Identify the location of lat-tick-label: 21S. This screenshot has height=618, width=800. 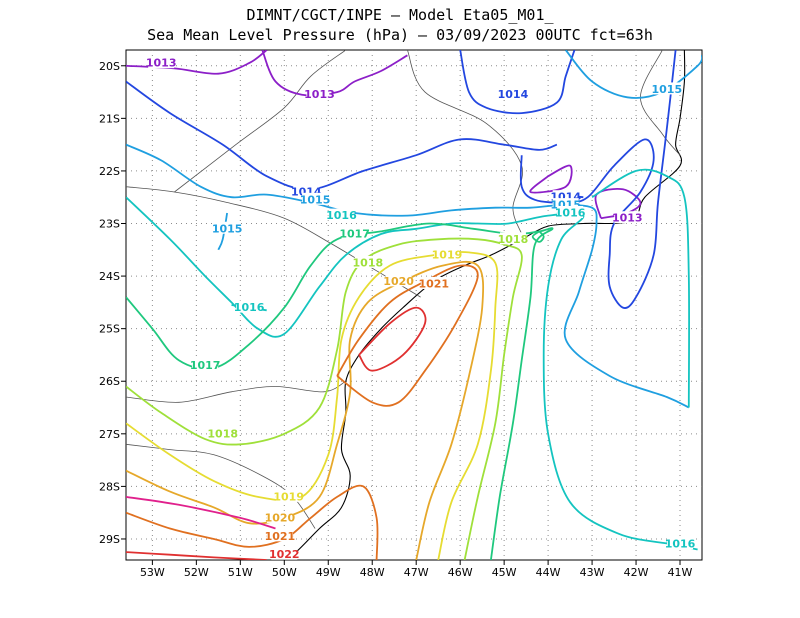
(109, 118).